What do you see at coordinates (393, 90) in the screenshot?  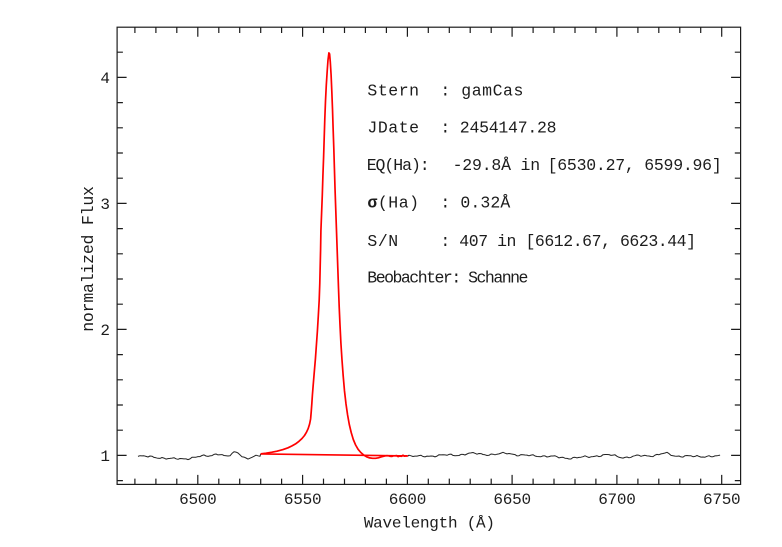 I see `svg-text: Stern` at bounding box center [393, 90].